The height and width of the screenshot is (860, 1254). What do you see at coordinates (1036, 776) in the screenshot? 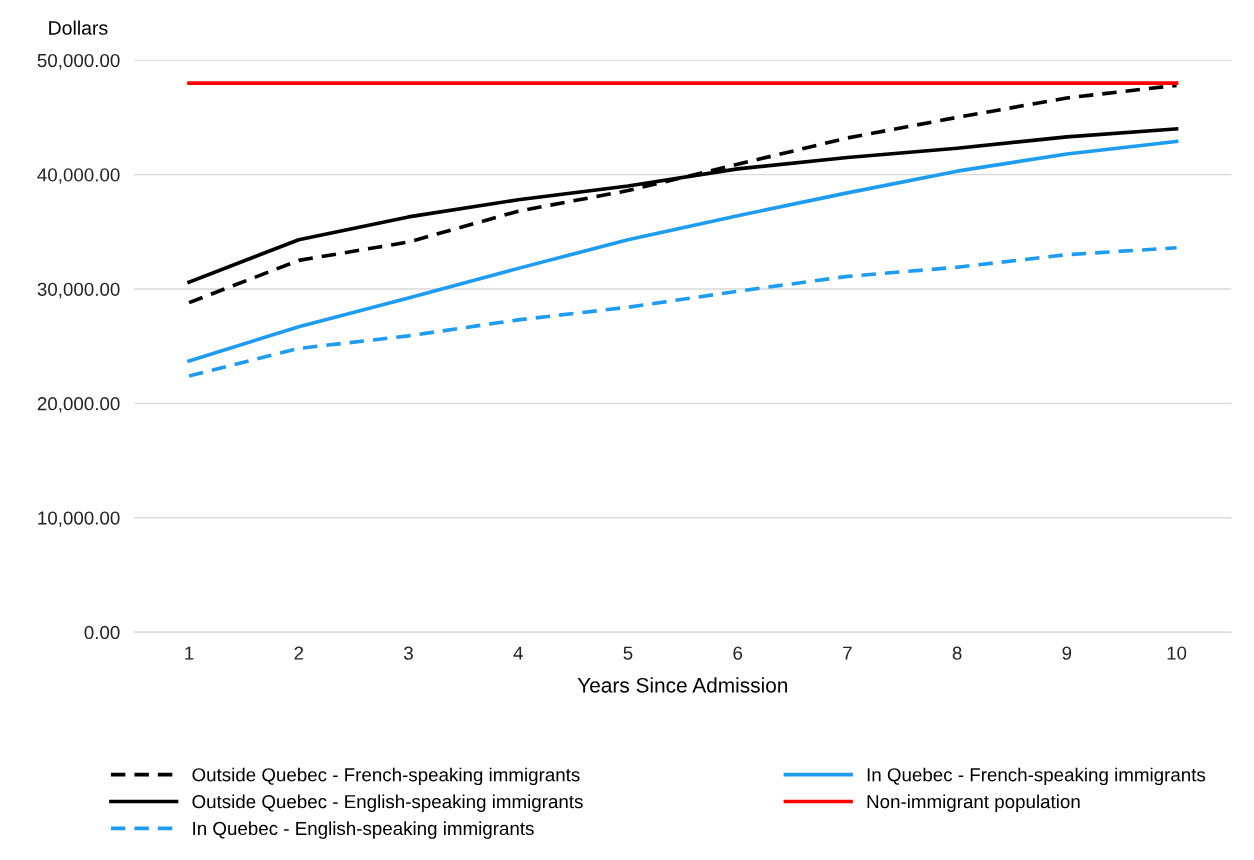
I see `legend-label: In Quebec - French-speaking immigrants` at bounding box center [1036, 776].